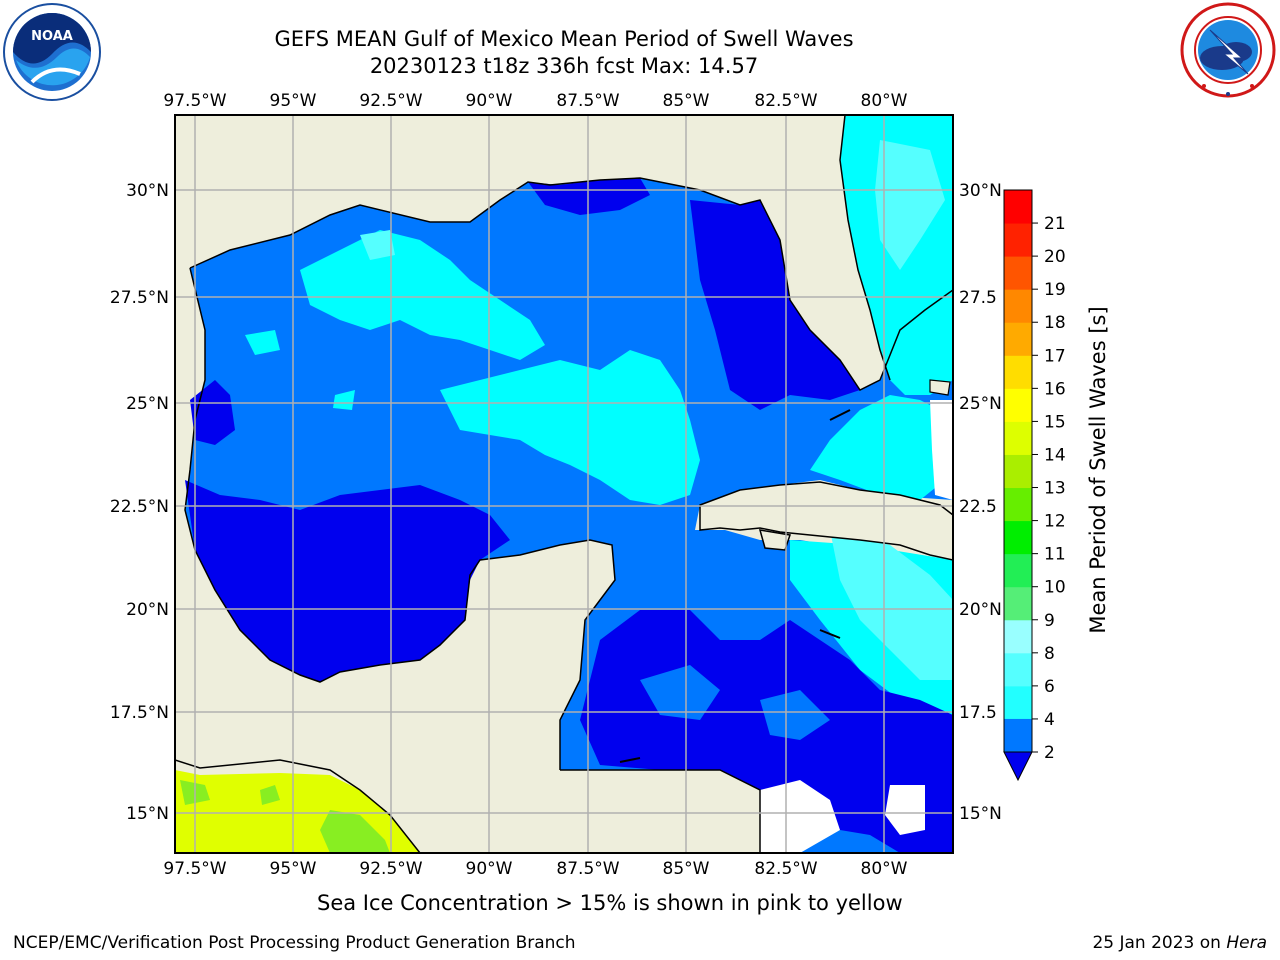 The height and width of the screenshot is (960, 1280). What do you see at coordinates (1055, 290) in the screenshot?
I see `colorbar-tick-label: 19` at bounding box center [1055, 290].